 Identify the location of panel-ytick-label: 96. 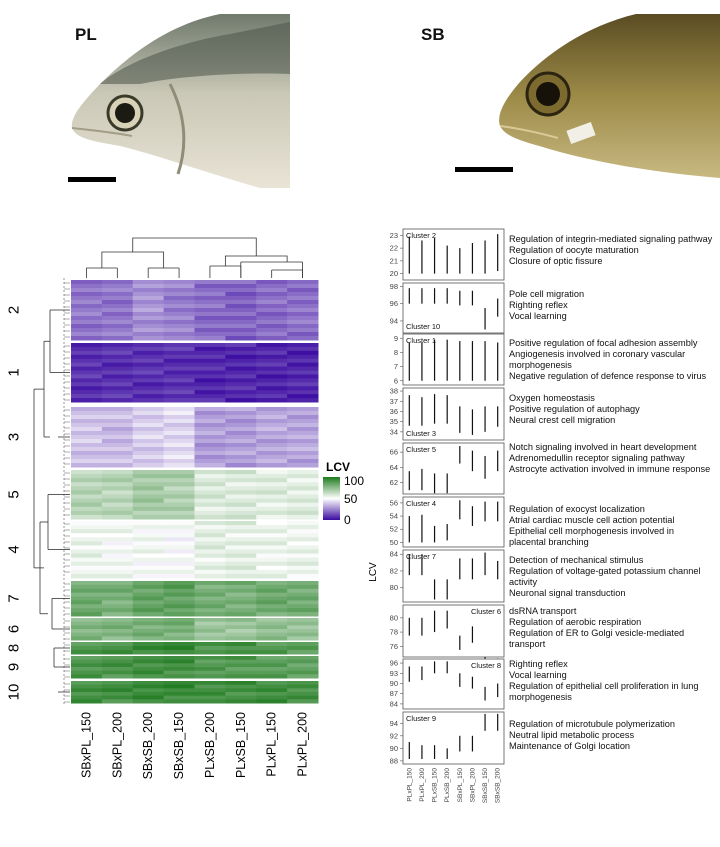
(394, 303).